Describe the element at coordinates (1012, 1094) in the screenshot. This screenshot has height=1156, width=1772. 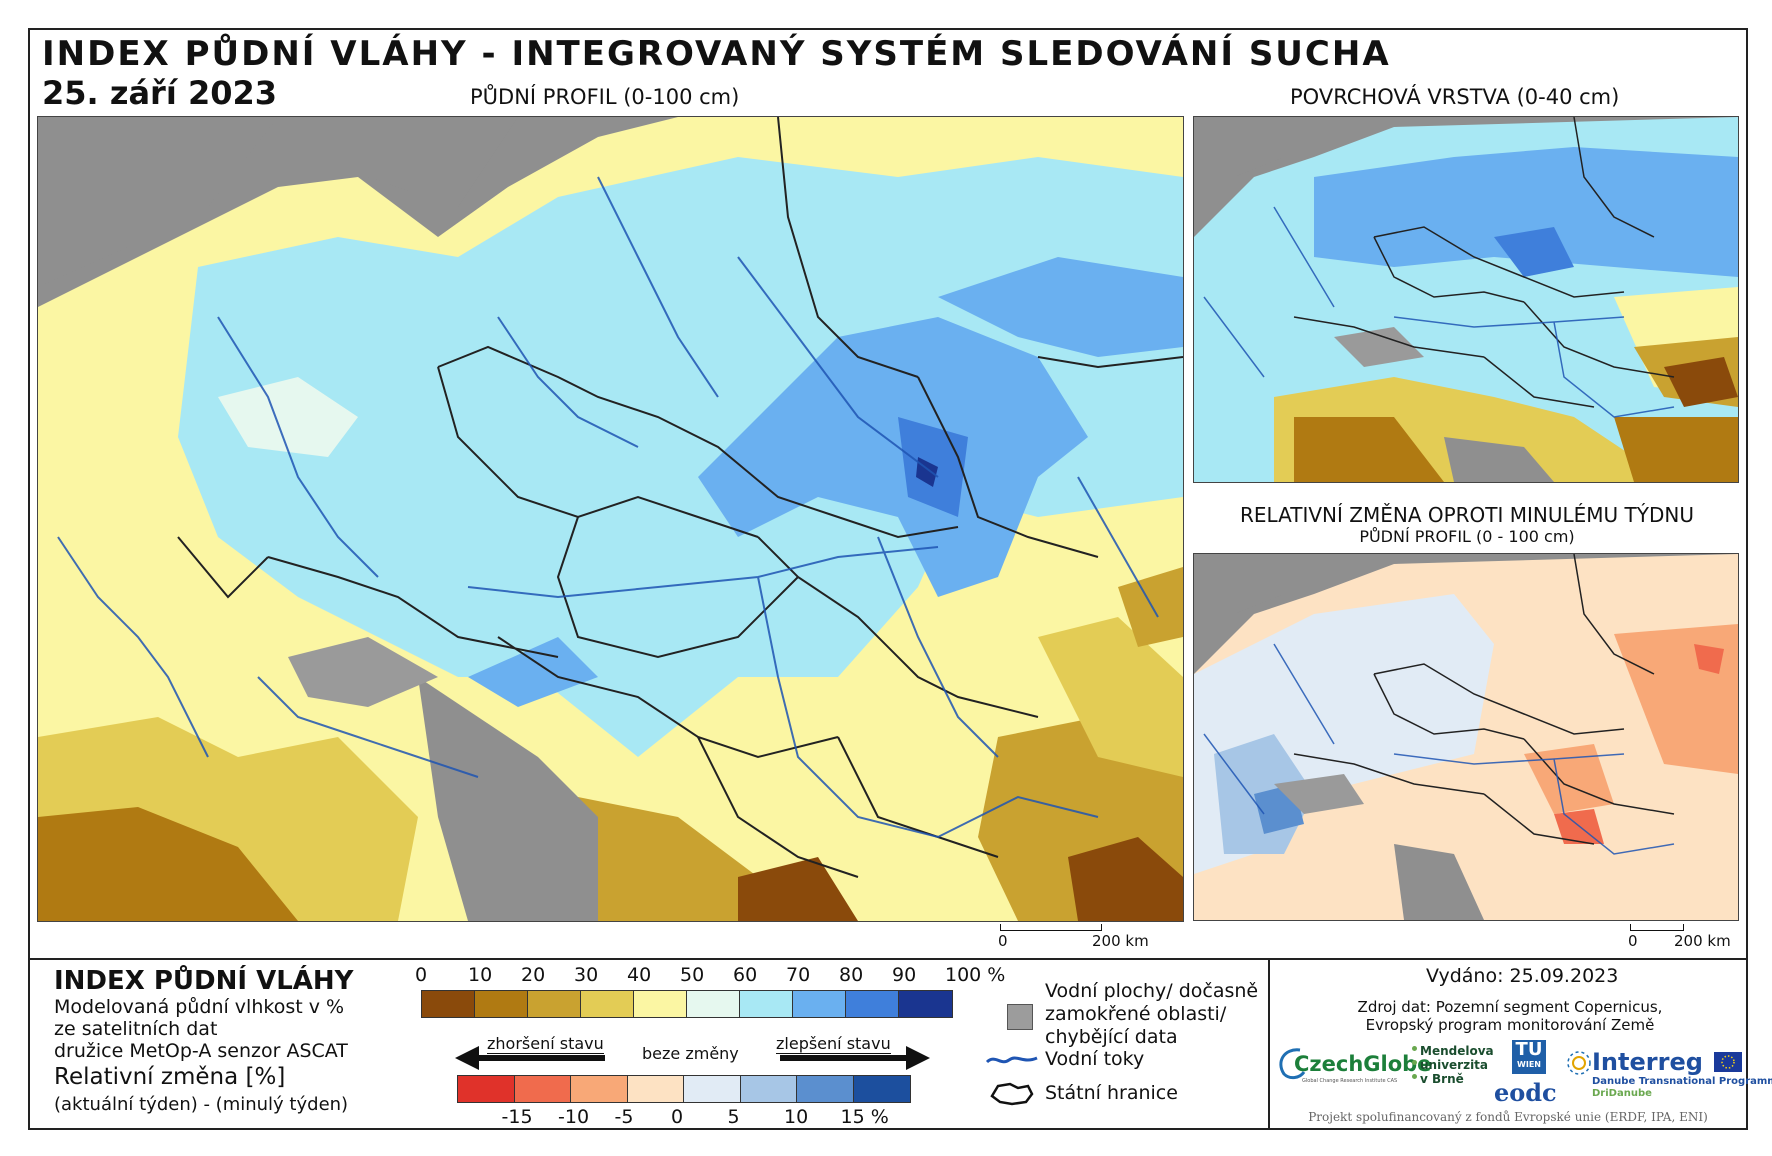
I see `border-outline-icon` at that location.